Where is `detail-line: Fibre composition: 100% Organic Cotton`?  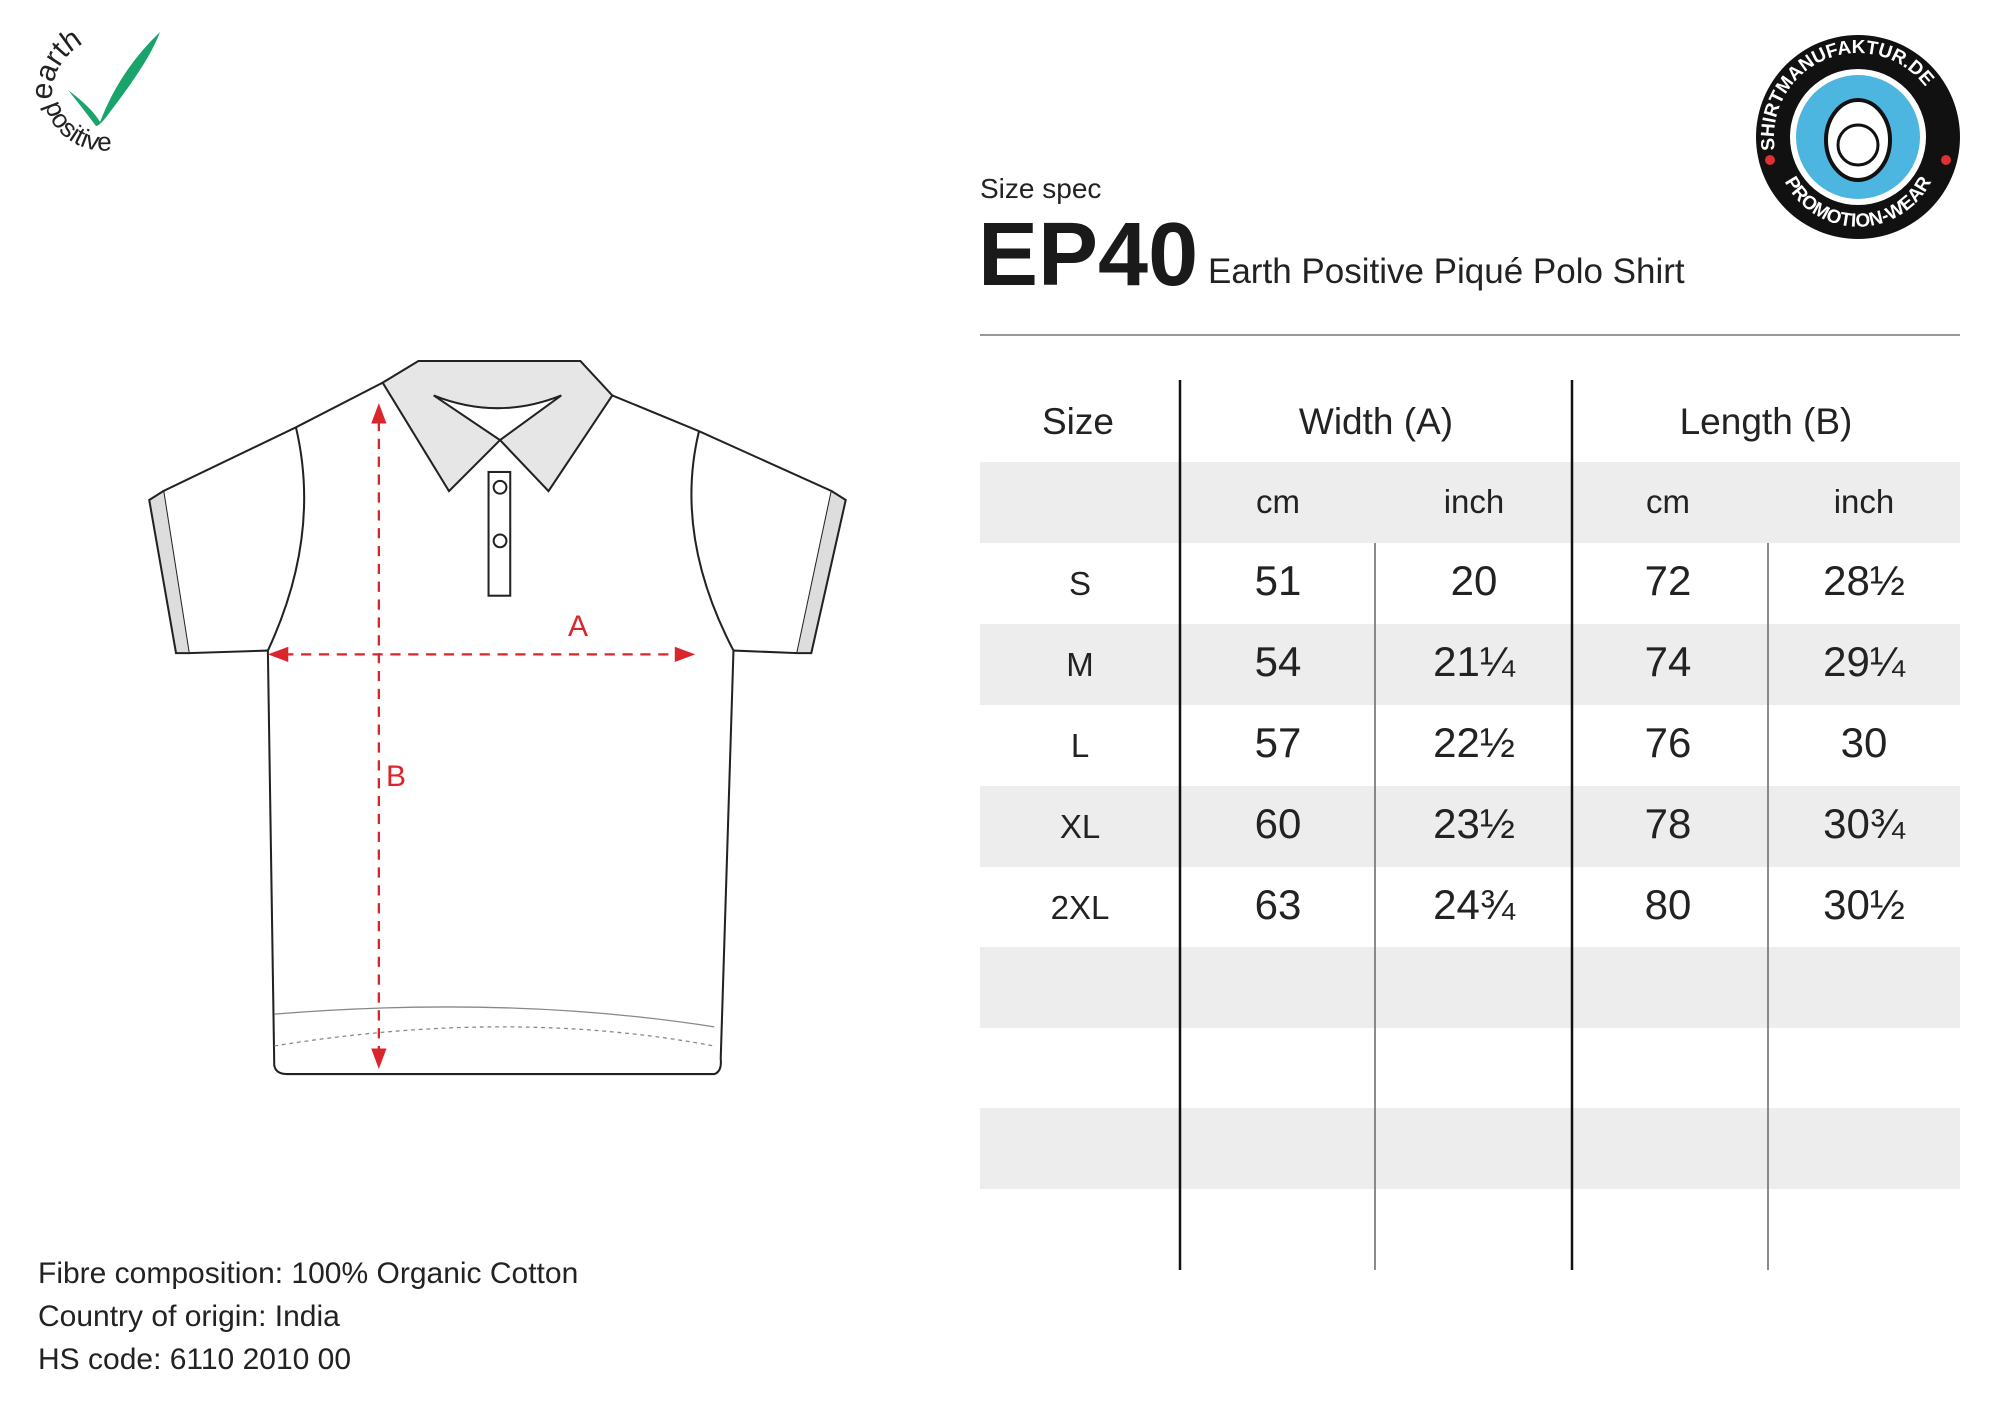
detail-line: Fibre composition: 100% Organic Cotton is located at coordinates (308, 1273).